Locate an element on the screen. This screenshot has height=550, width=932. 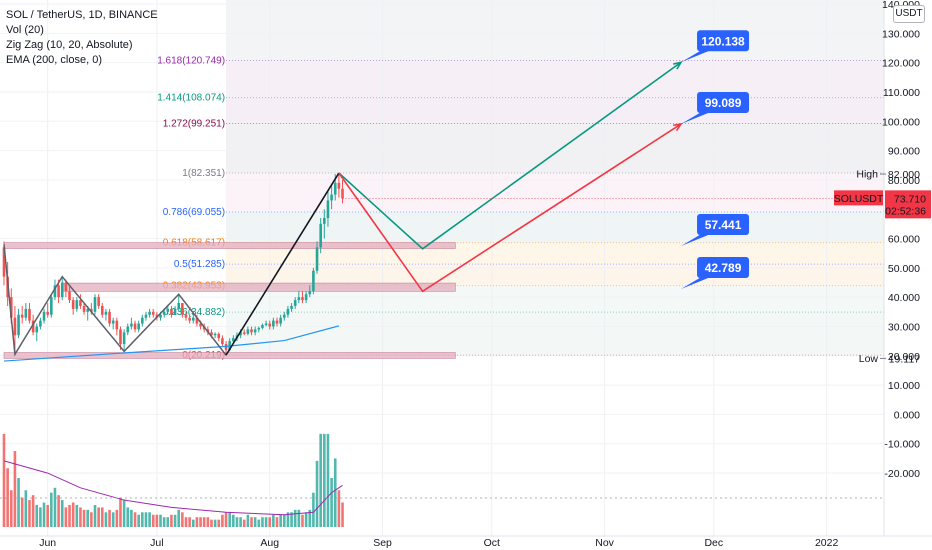
legend-ema: EMA (200, close, 0) is located at coordinates (54, 60).